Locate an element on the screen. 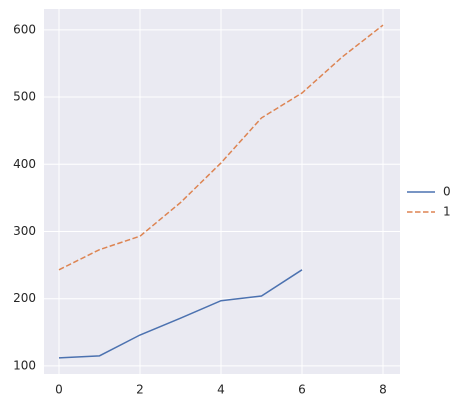 This screenshot has width=463, height=411. legend-label: 0 is located at coordinates (447, 192).